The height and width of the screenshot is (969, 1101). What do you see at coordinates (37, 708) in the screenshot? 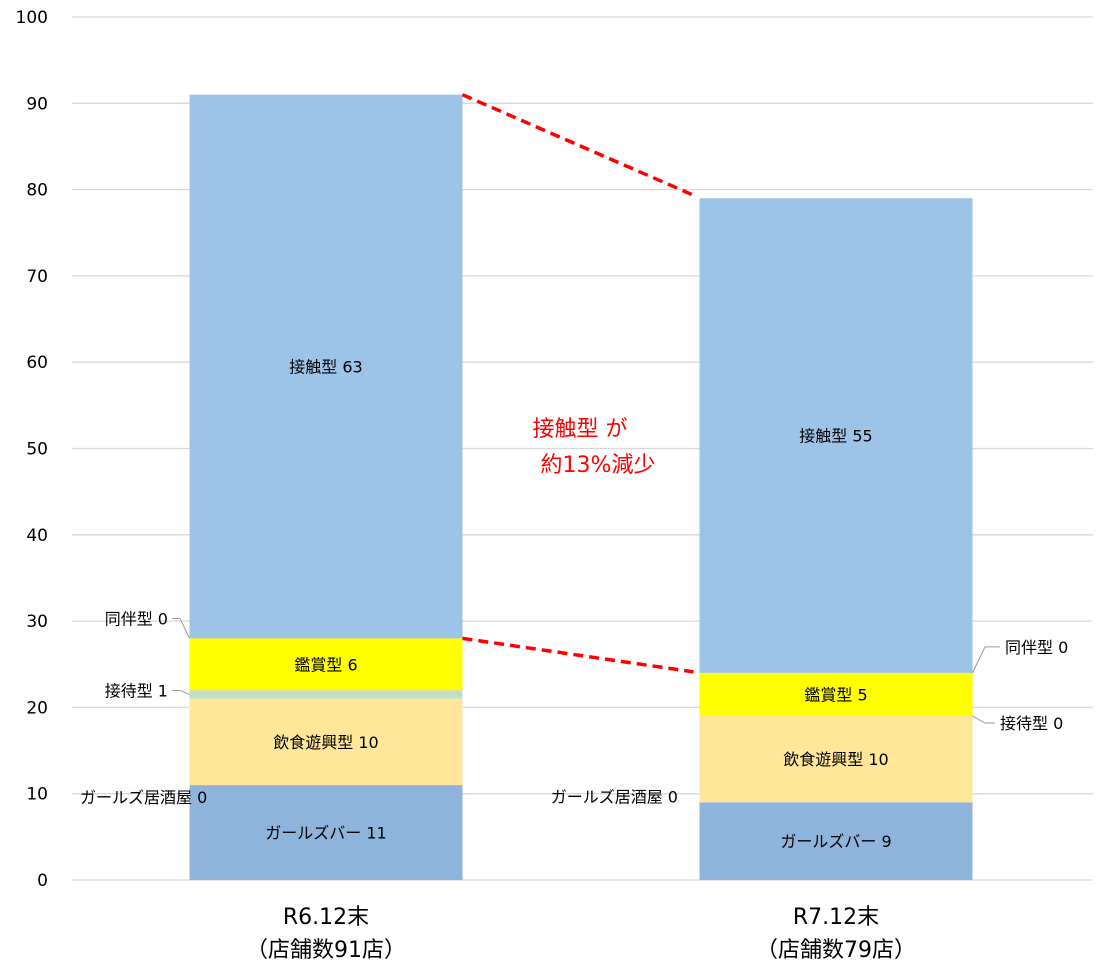
I see `y-tick-label: 20` at bounding box center [37, 708].